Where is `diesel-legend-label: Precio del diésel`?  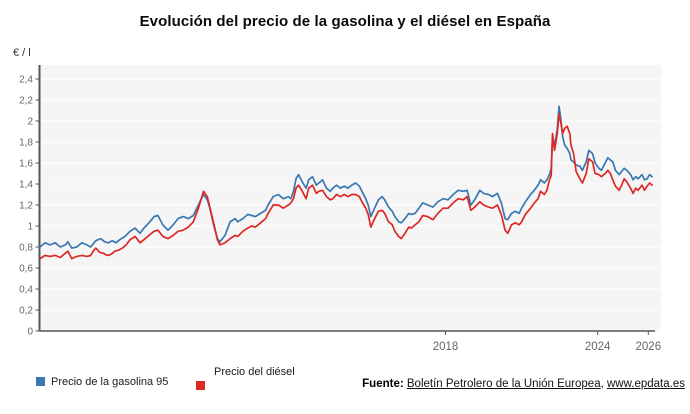 diesel-legend-label: Precio del diésel is located at coordinates (254, 372).